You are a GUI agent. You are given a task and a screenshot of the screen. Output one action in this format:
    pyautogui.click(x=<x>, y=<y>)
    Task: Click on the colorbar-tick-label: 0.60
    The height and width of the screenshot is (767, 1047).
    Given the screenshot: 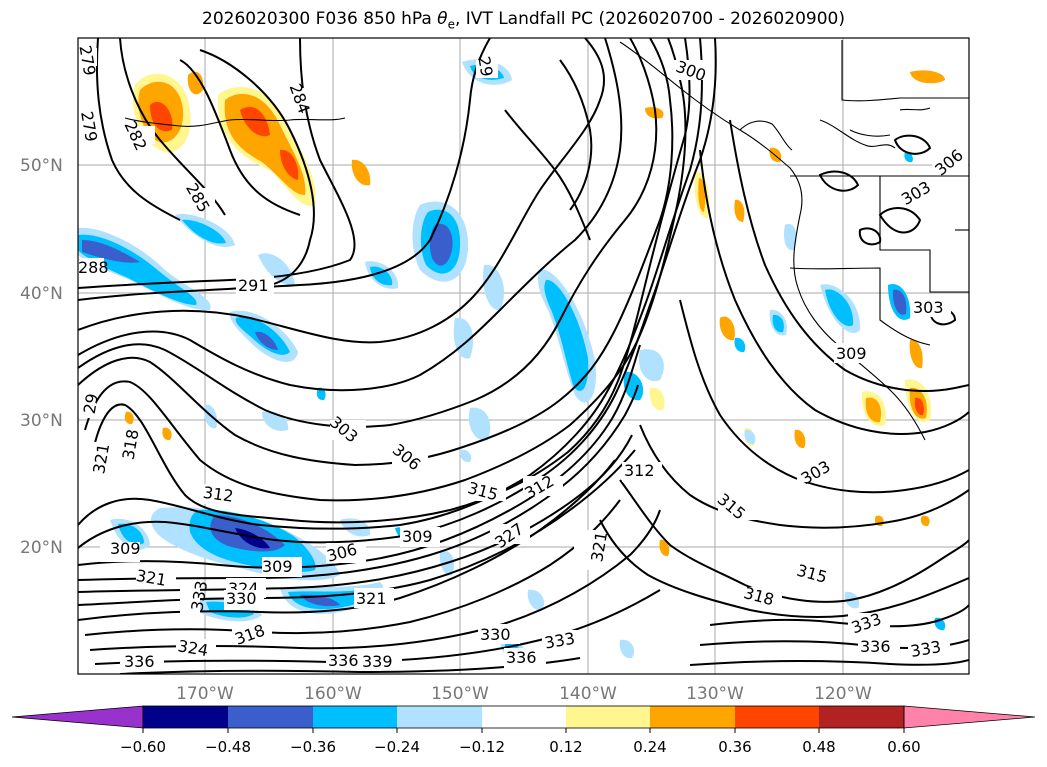 What is the action you would take?
    pyautogui.click(x=903, y=747)
    